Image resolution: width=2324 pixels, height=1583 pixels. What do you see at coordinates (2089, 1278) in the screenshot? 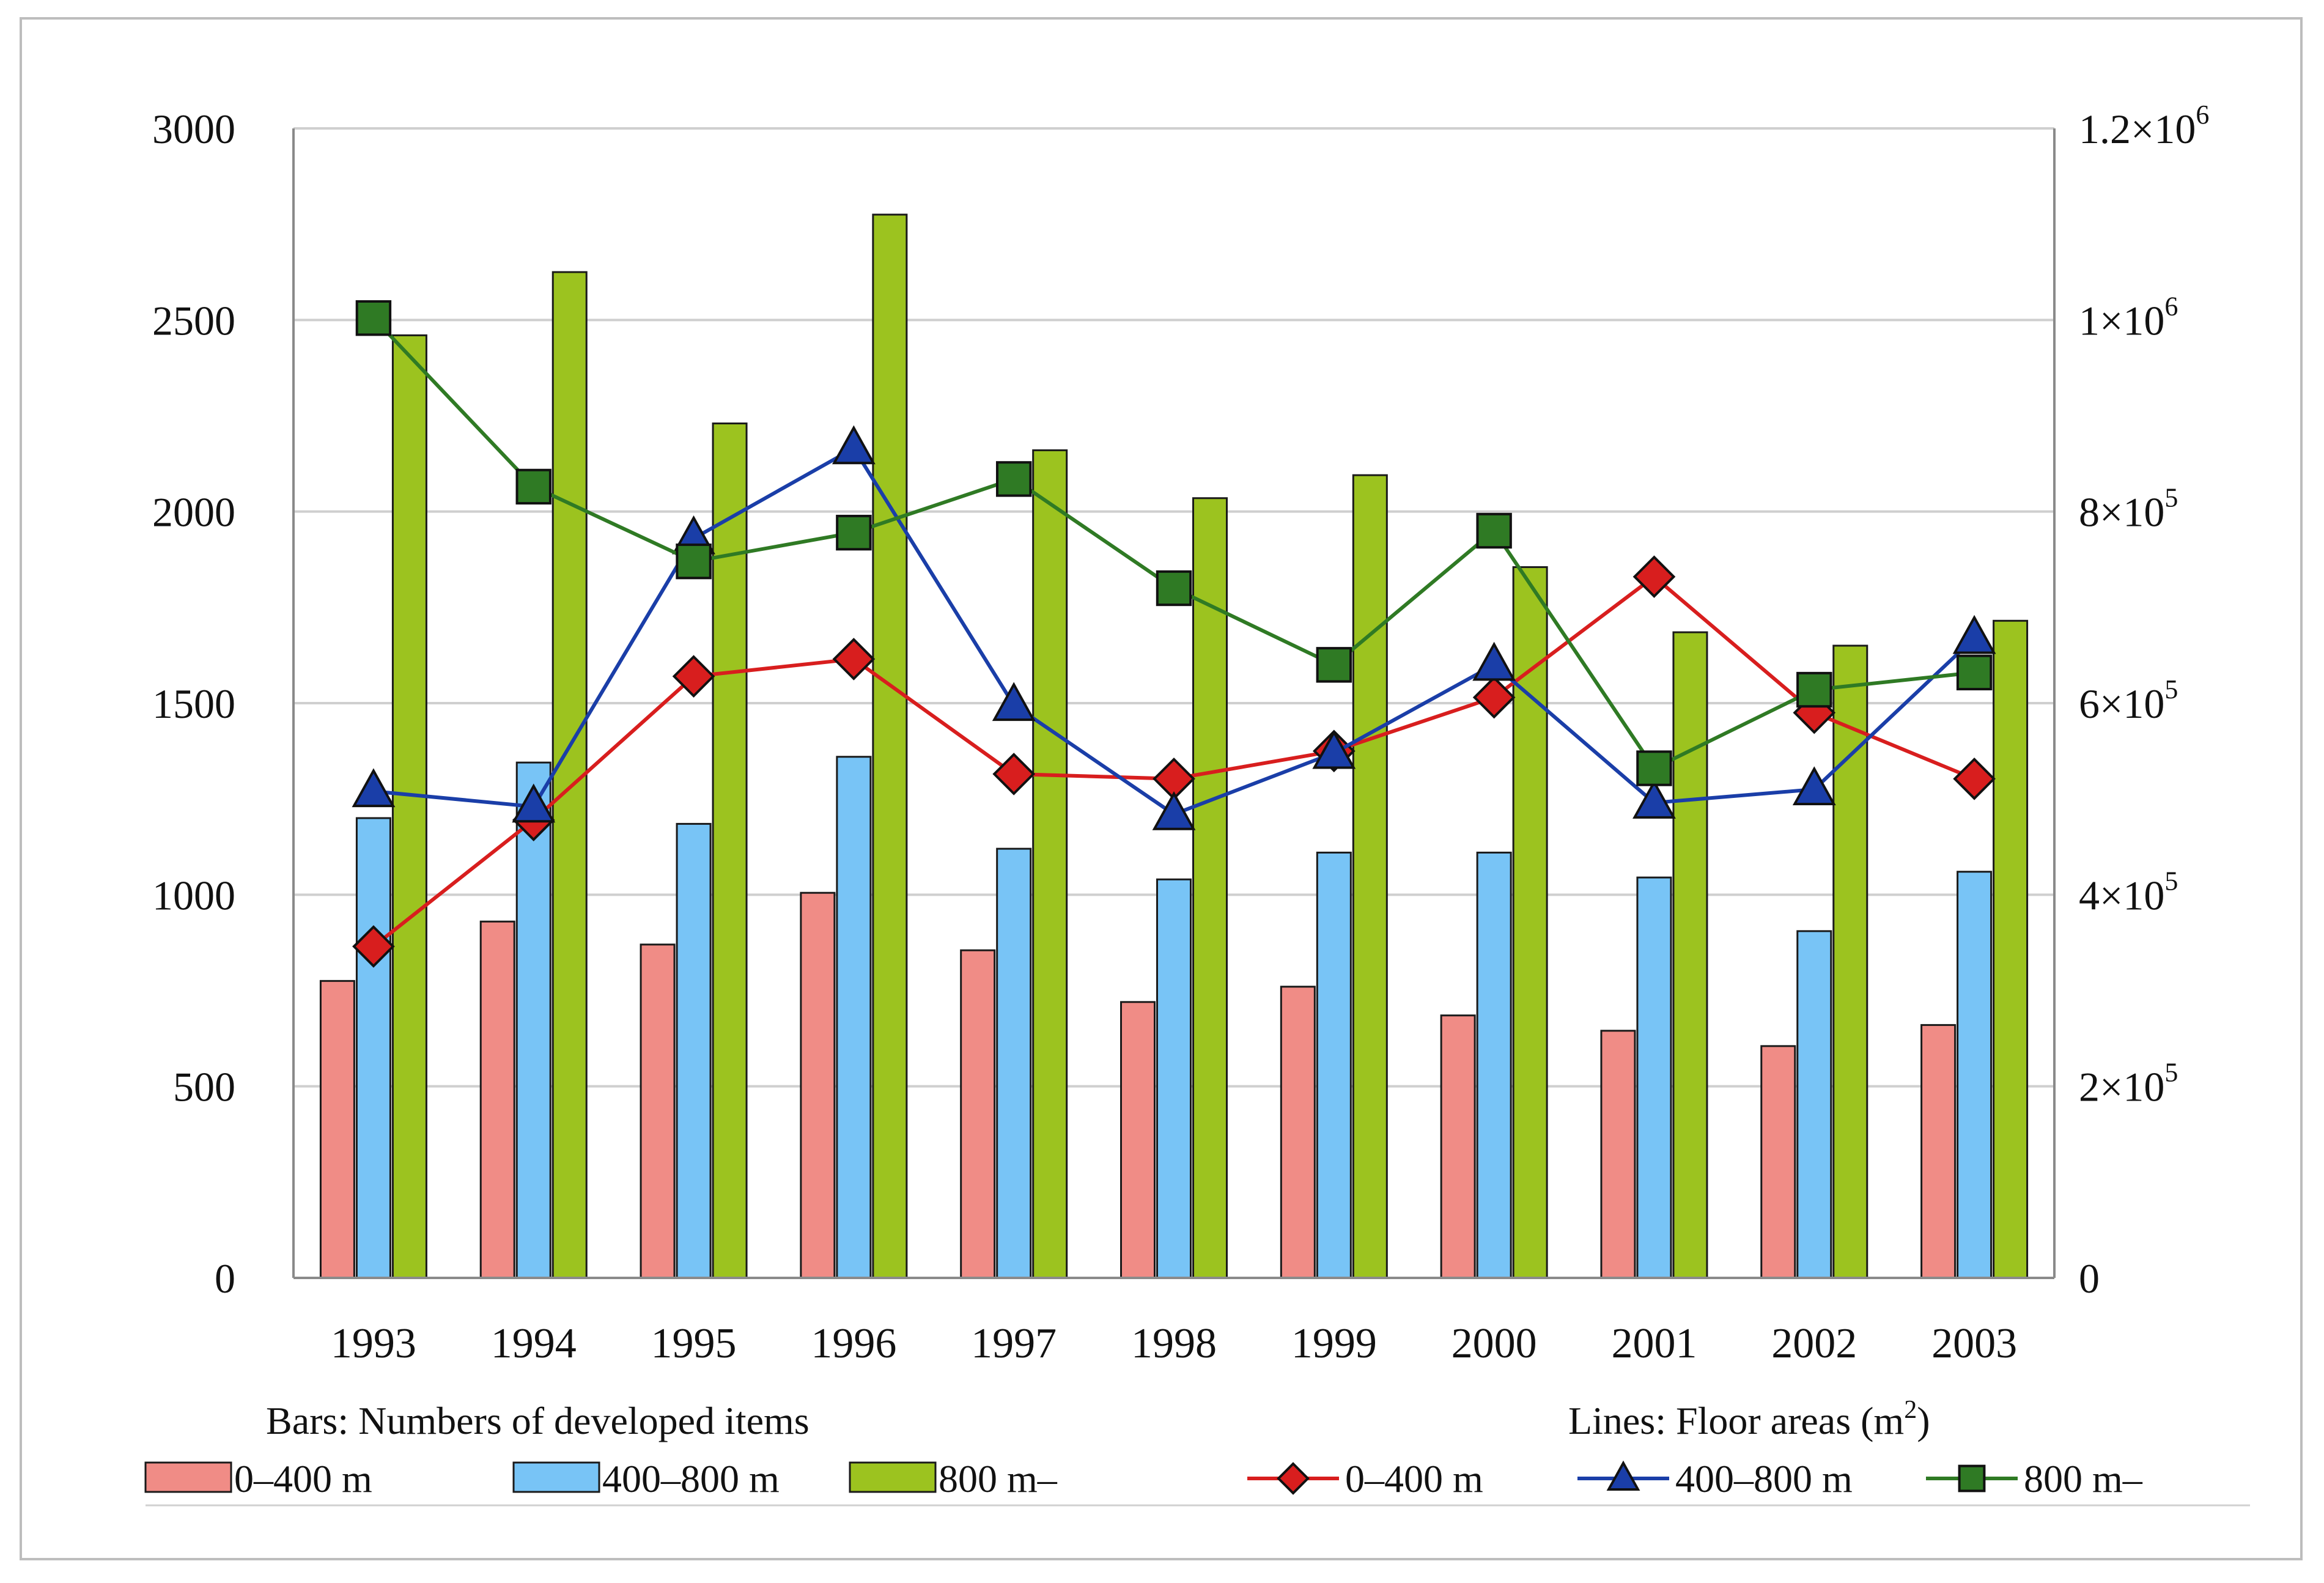
I see `y-right-tick-label: 0` at bounding box center [2089, 1278].